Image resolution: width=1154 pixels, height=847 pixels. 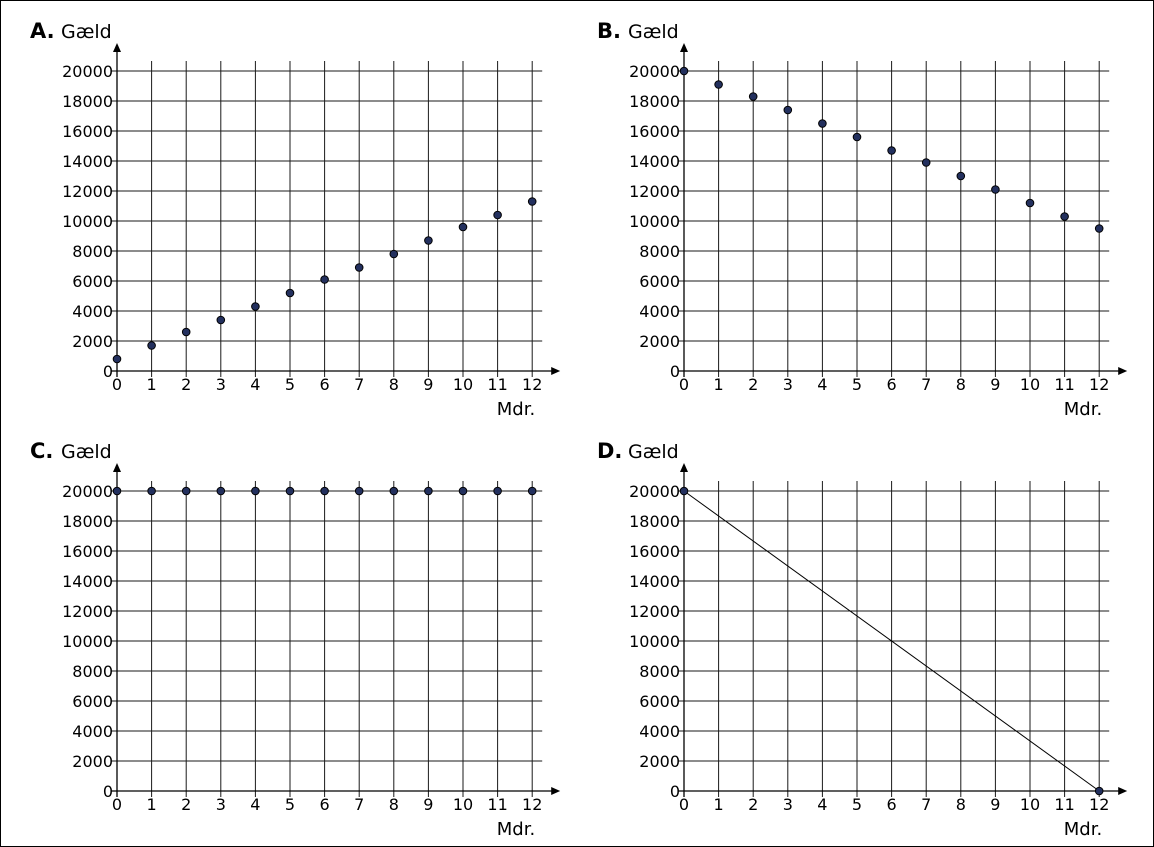 What do you see at coordinates (609, 31) in the screenshot?
I see `panel-letter: B.` at bounding box center [609, 31].